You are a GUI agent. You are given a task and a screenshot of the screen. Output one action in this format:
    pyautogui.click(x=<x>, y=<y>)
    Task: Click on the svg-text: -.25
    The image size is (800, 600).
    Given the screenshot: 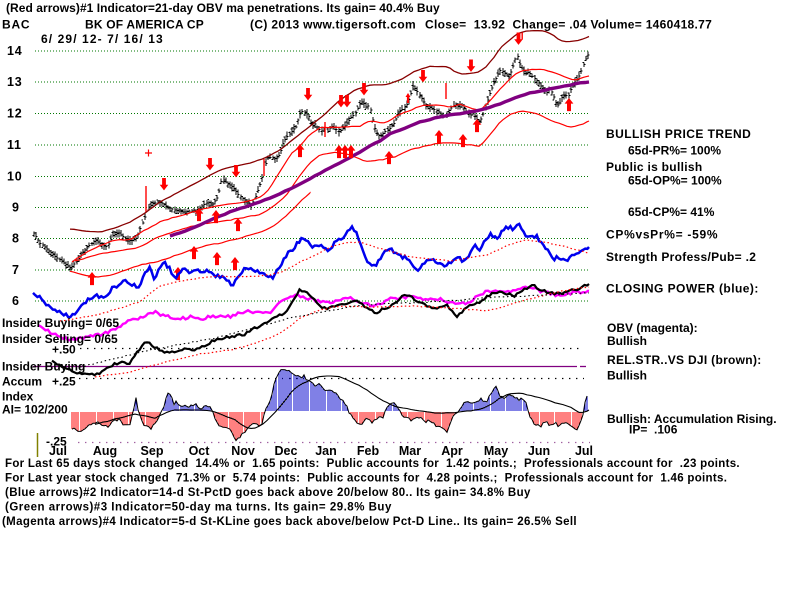 What is the action you would take?
    pyautogui.click(x=56, y=442)
    